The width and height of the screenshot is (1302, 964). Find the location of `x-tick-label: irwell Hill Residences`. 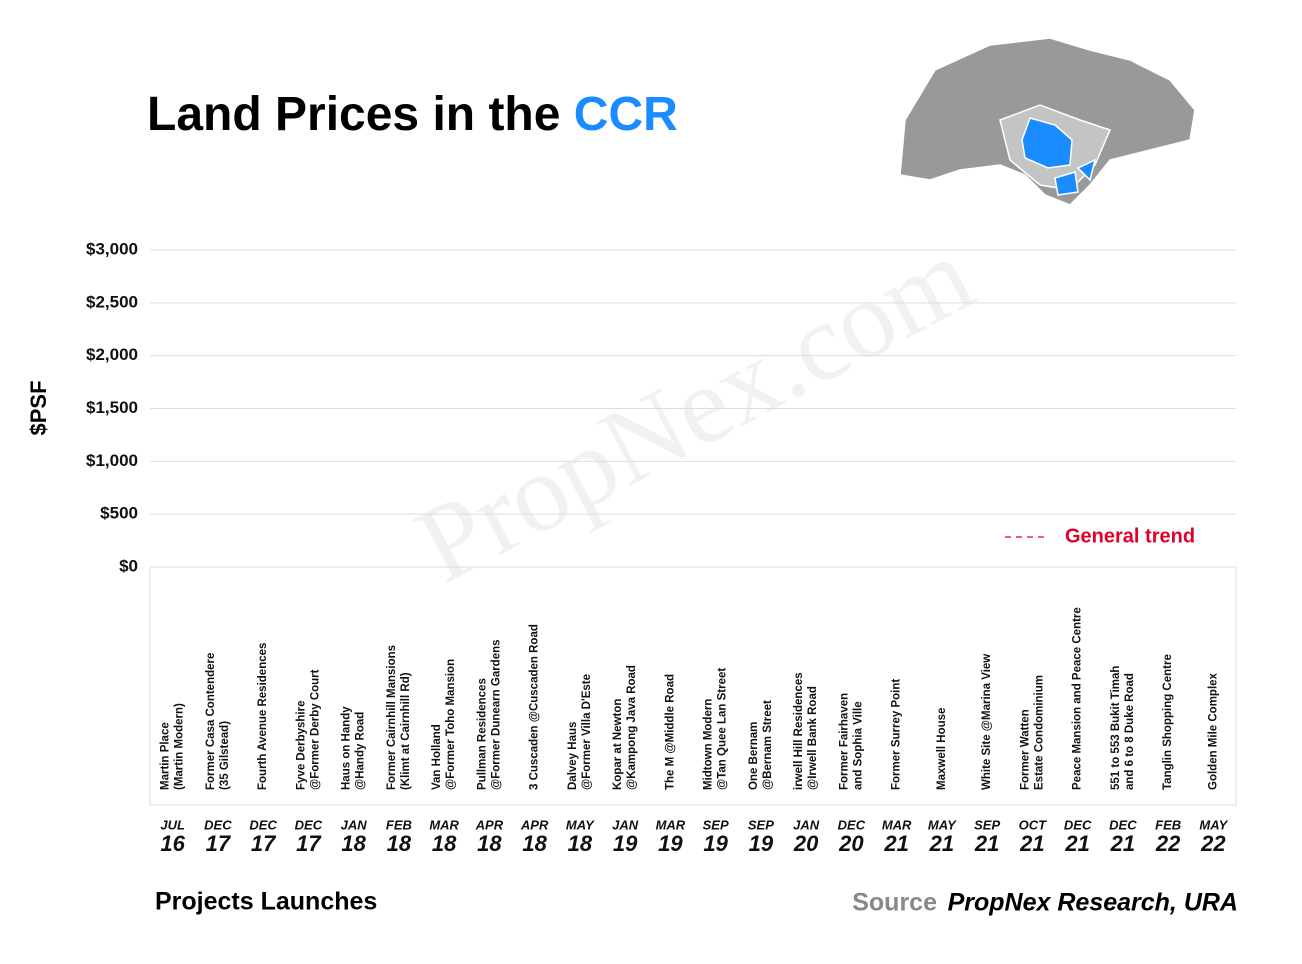

x-tick-label: irwell Hill Residences is located at coordinates (799, 731).